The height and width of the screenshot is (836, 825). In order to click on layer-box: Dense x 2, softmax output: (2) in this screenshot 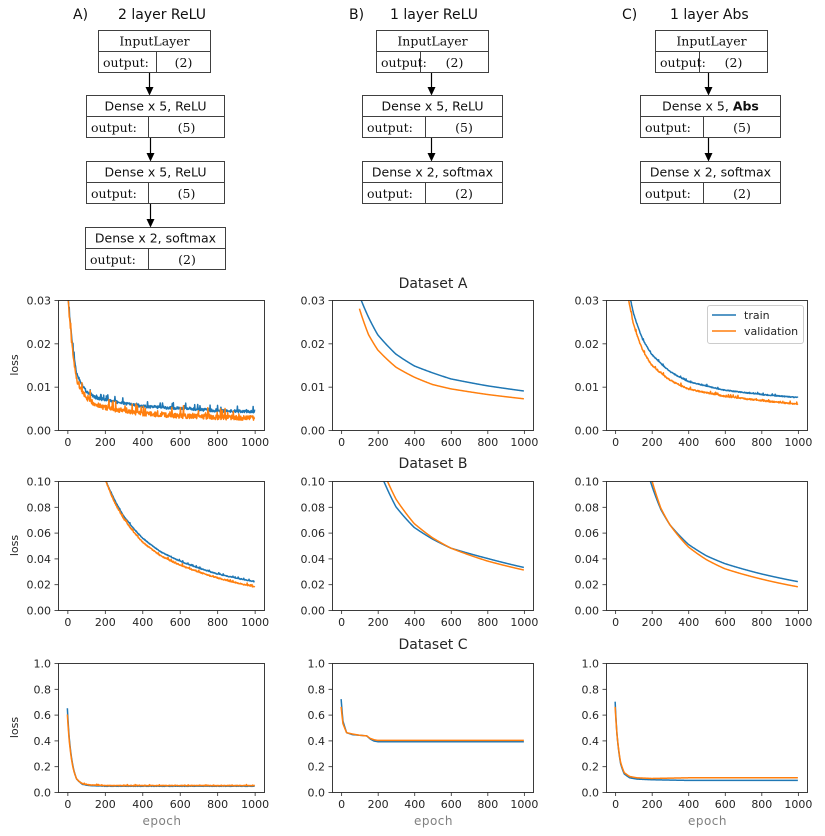, I will do `click(432, 182)`.